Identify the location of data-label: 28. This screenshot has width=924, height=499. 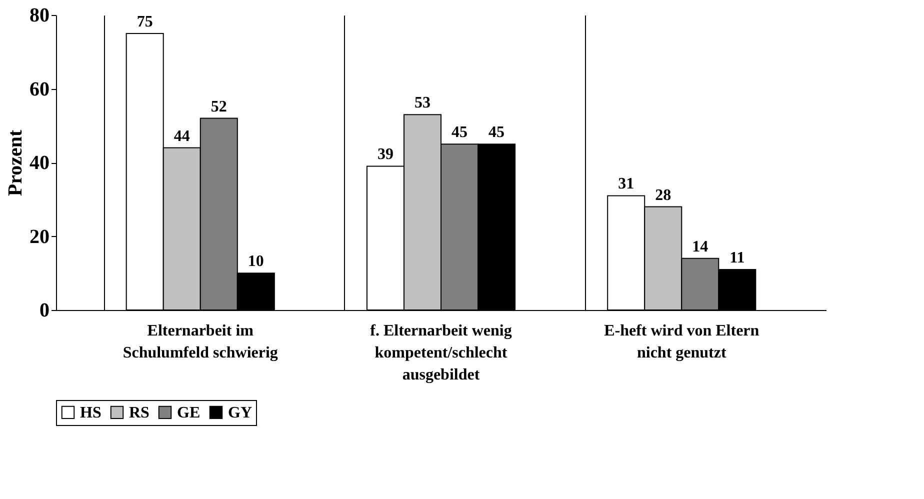
(663, 195).